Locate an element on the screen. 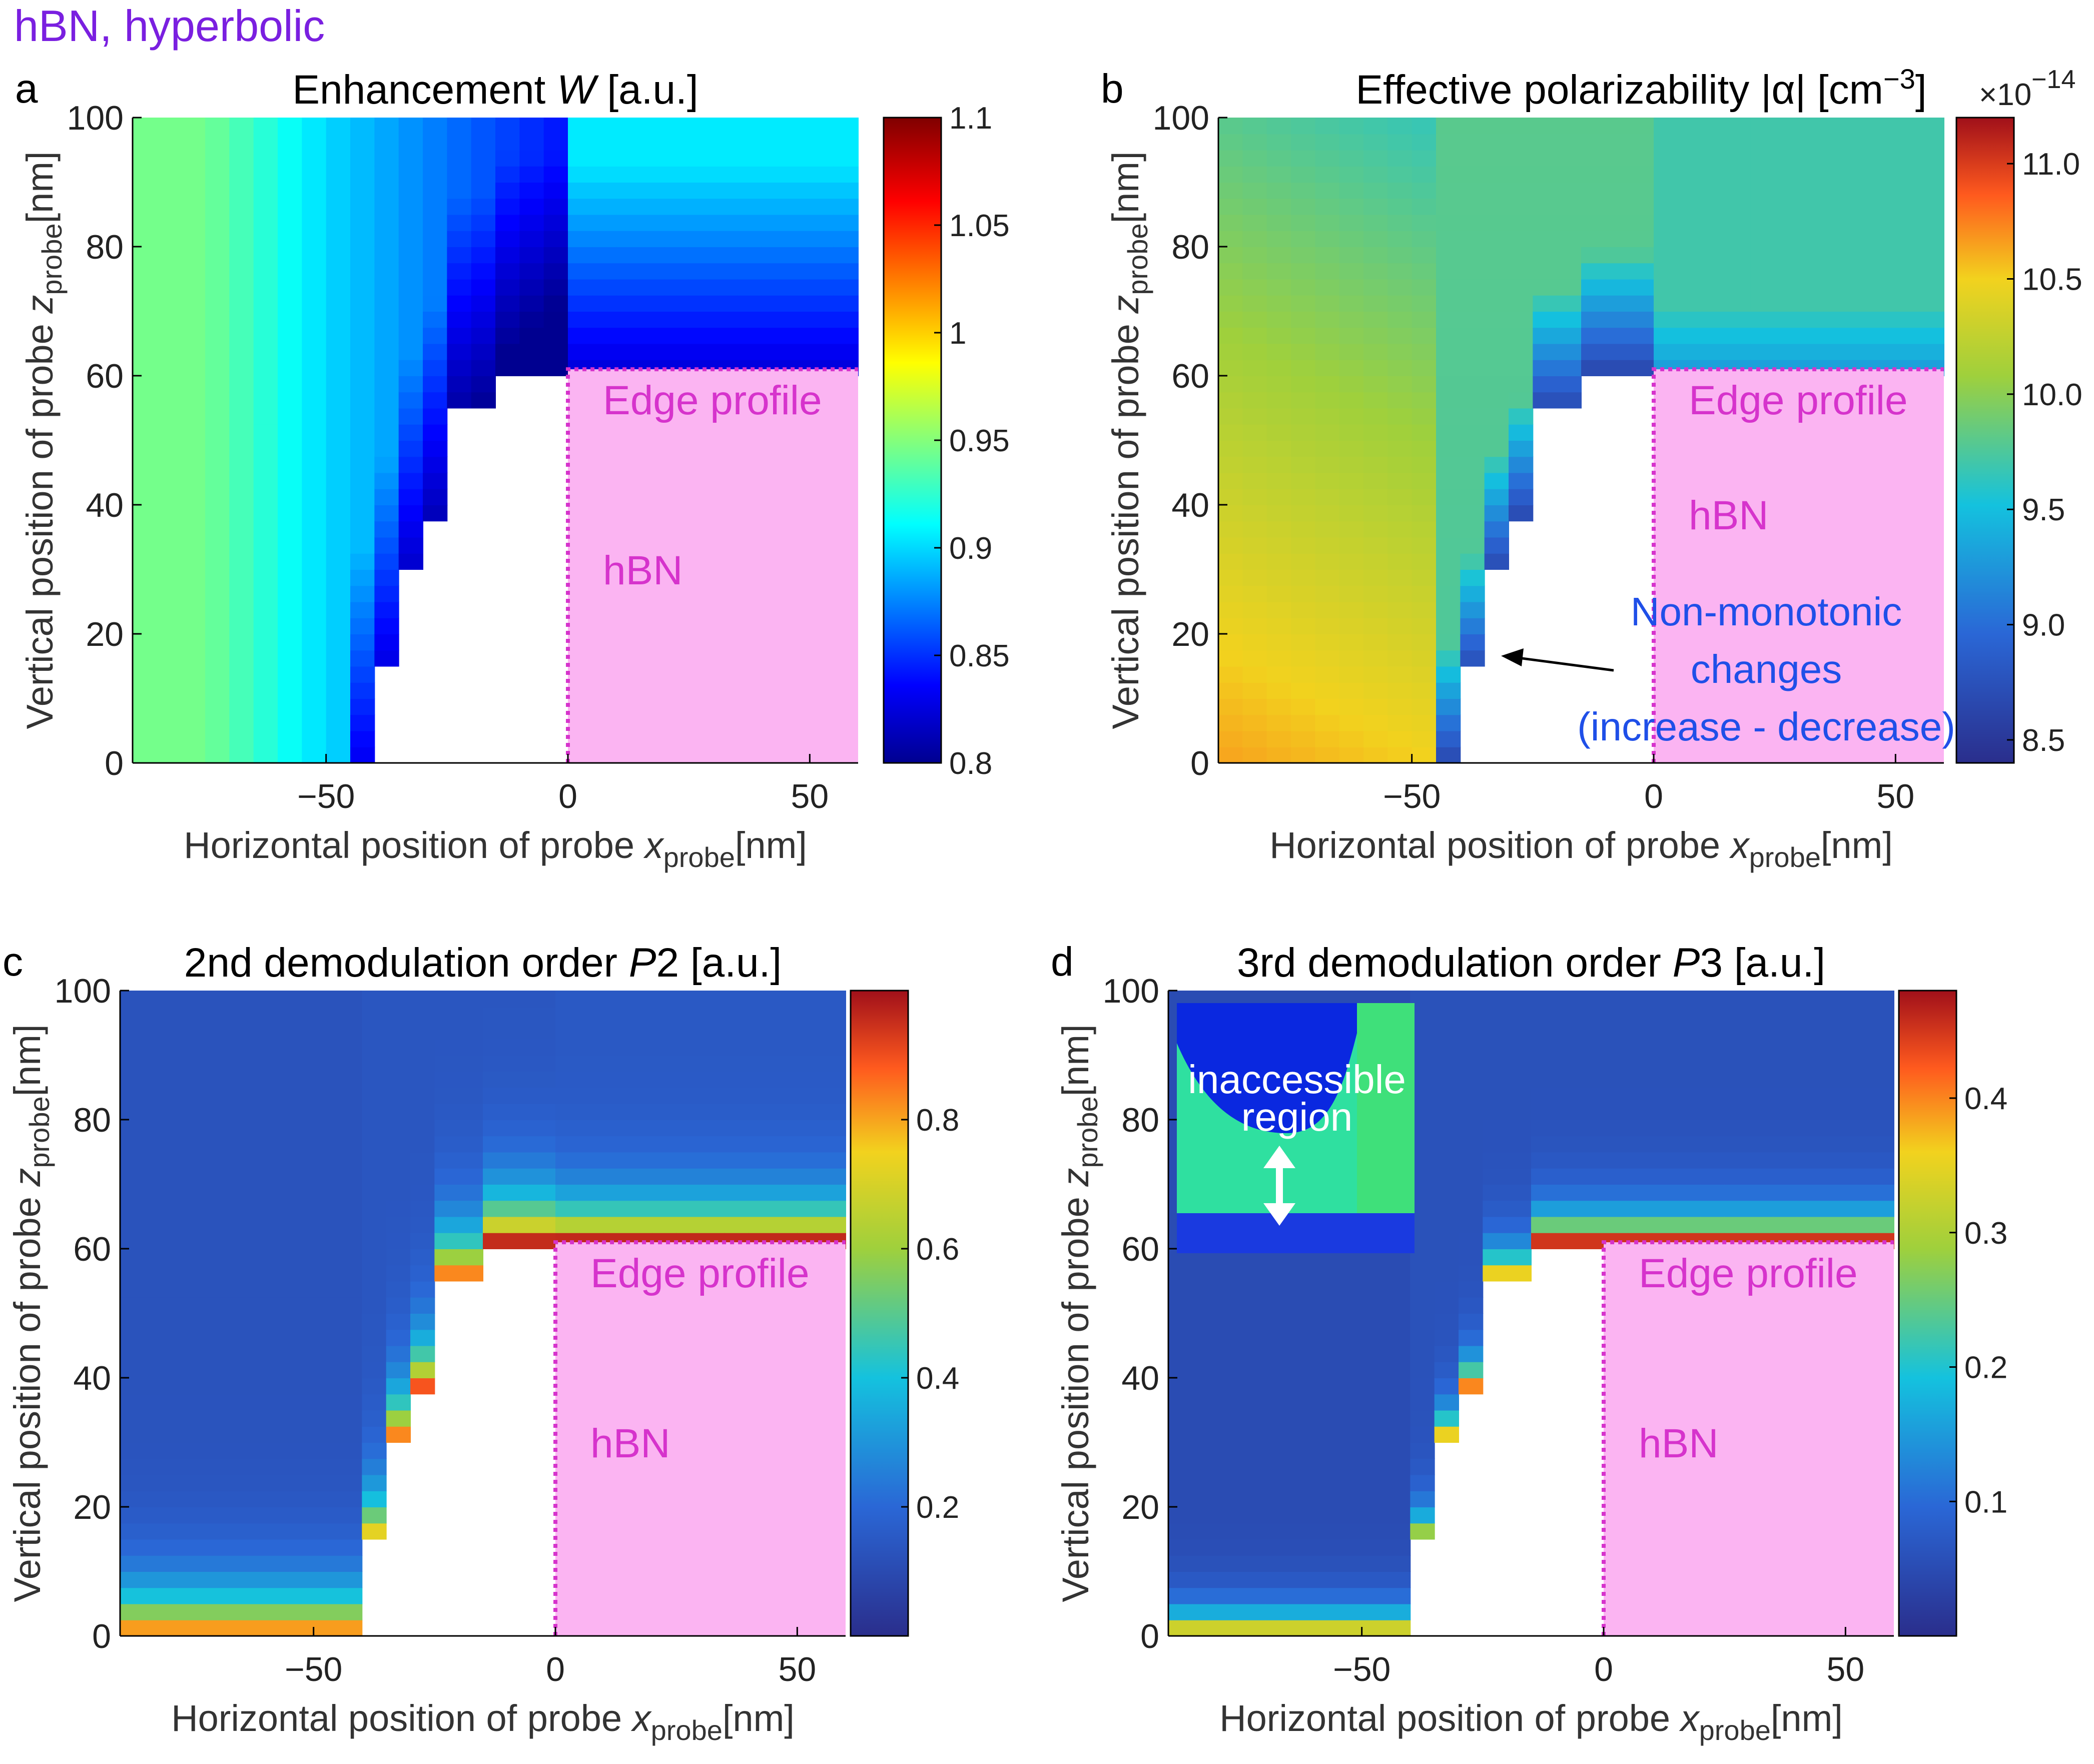 The width and height of the screenshot is (2094, 1764). inset-arrow-head-down is located at coordinates (1279, 1214).